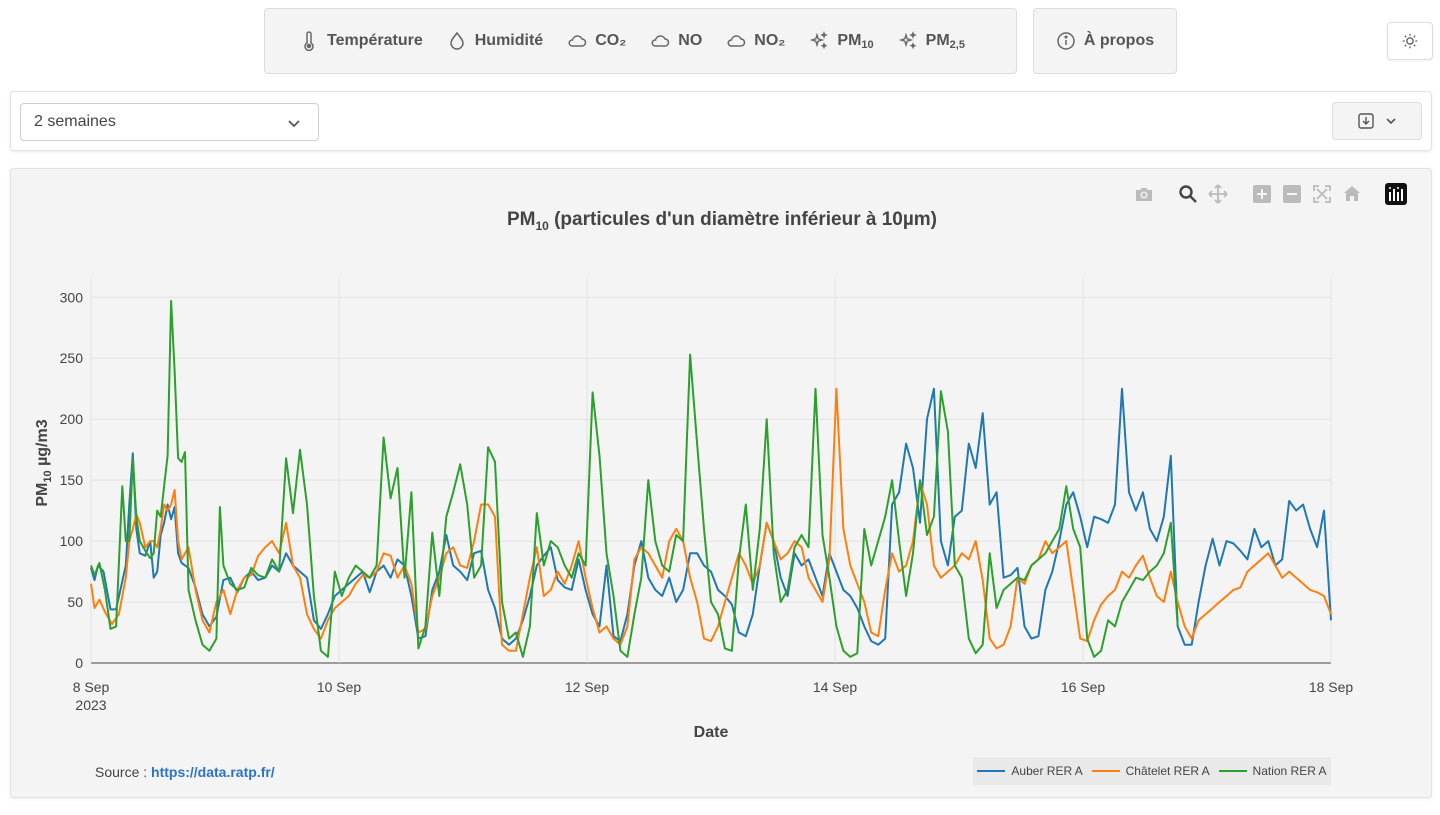  Describe the element at coordinates (542, 225) in the screenshot. I see `chart-title-sub: 10` at that location.